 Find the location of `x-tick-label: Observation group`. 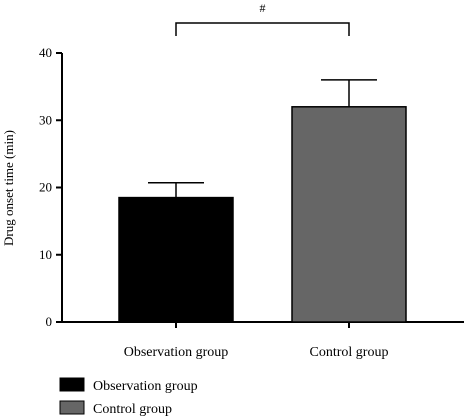

x-tick-label: Observation group is located at coordinates (176, 352).